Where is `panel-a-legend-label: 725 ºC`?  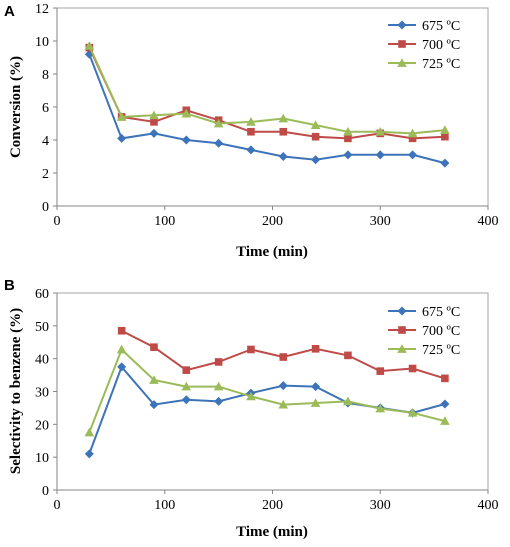 panel-a-legend-label: 725 ºC is located at coordinates (441, 64).